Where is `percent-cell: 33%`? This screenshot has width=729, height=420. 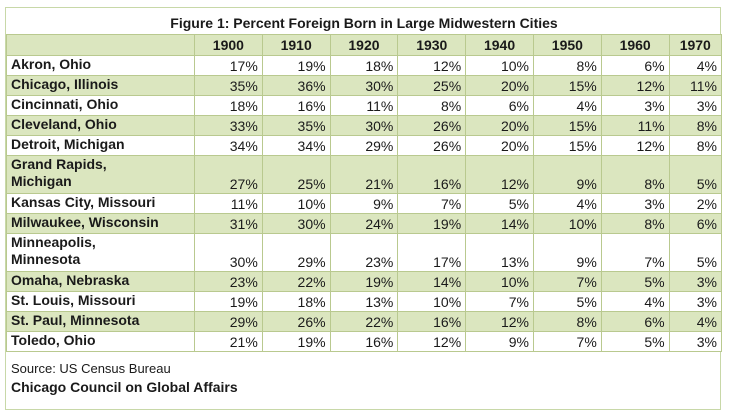 percent-cell: 33% is located at coordinates (228, 125).